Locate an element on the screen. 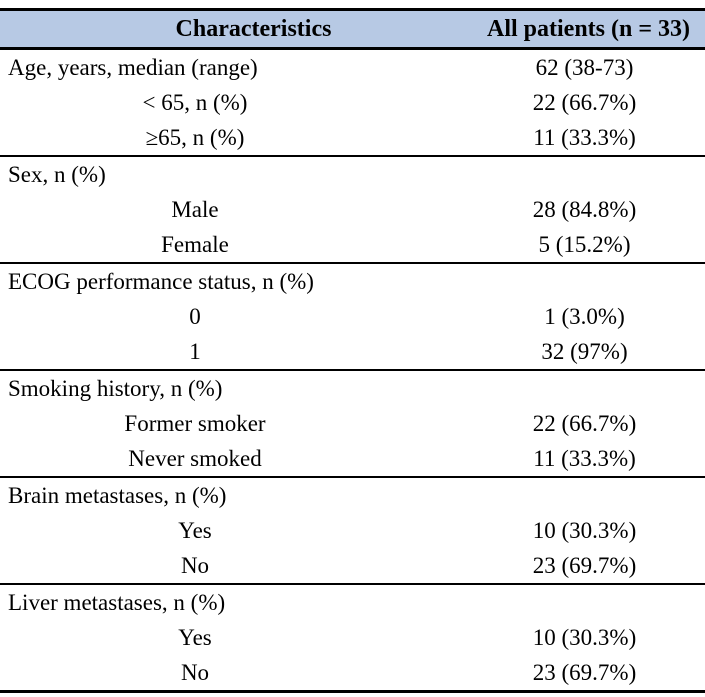 Image resolution: width=705 pixels, height=697 pixels. table-row: Smoking history, n (%) is located at coordinates (352, 387).